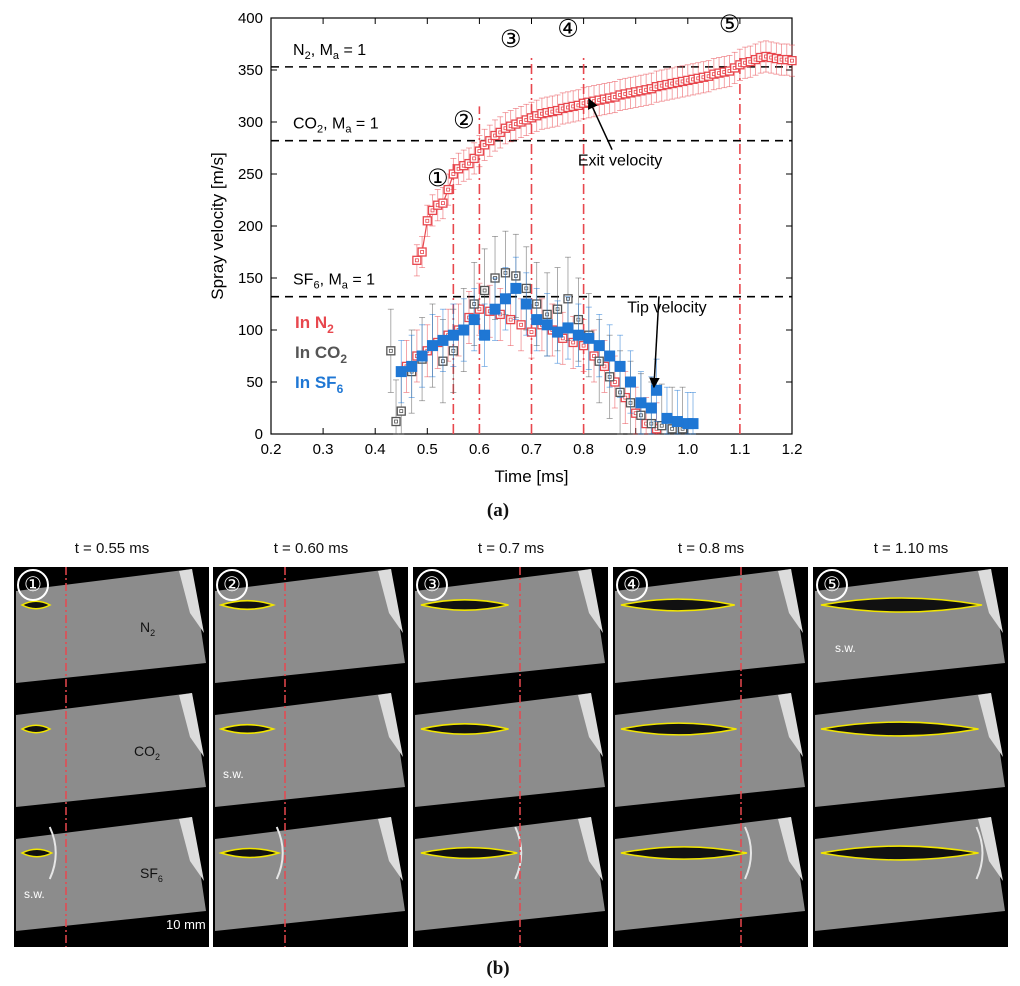 This screenshot has height=986, width=1020. I want to click on schlieren-panel: ① s.w. N2 CO2 SF6 10 mm, so click(111, 757).